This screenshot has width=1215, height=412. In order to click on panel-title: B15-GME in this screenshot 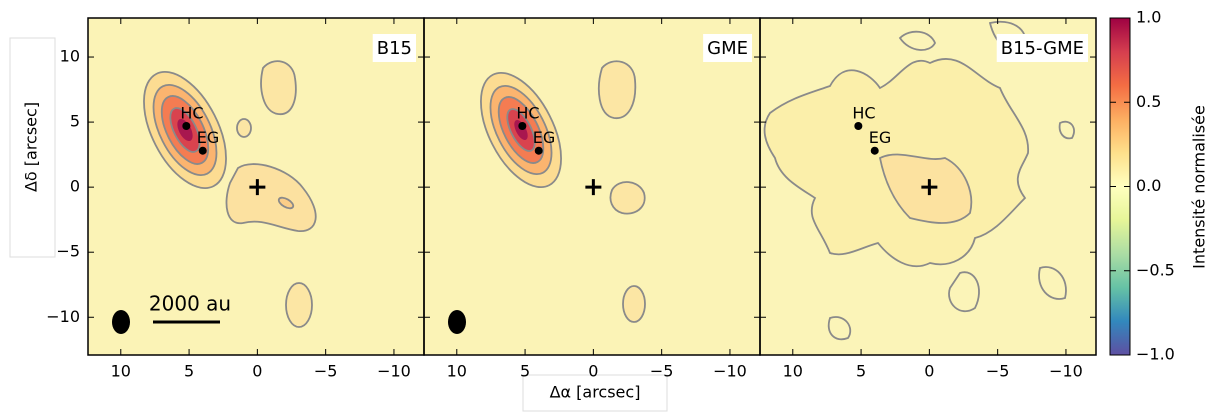, I will do `click(1042, 48)`.